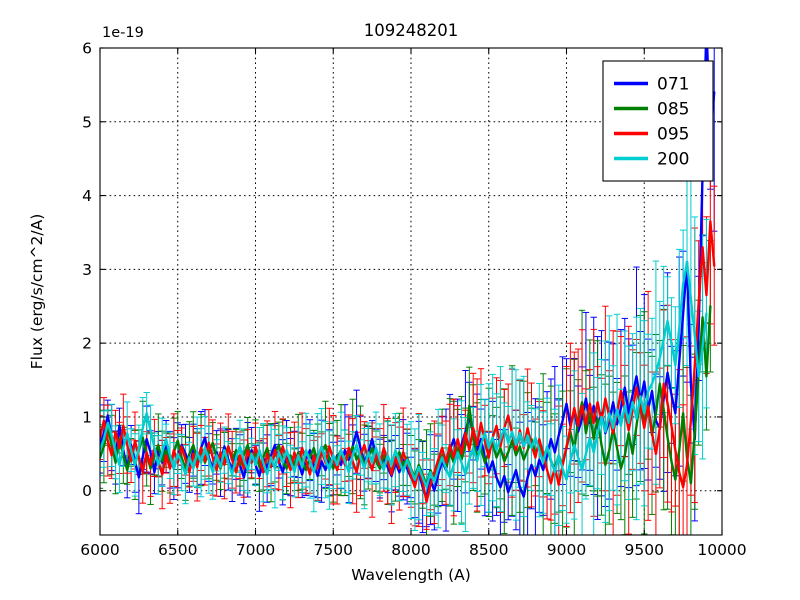 The height and width of the screenshot is (600, 800). What do you see at coordinates (87, 417) in the screenshot?
I see `ytick-label: 1` at bounding box center [87, 417].